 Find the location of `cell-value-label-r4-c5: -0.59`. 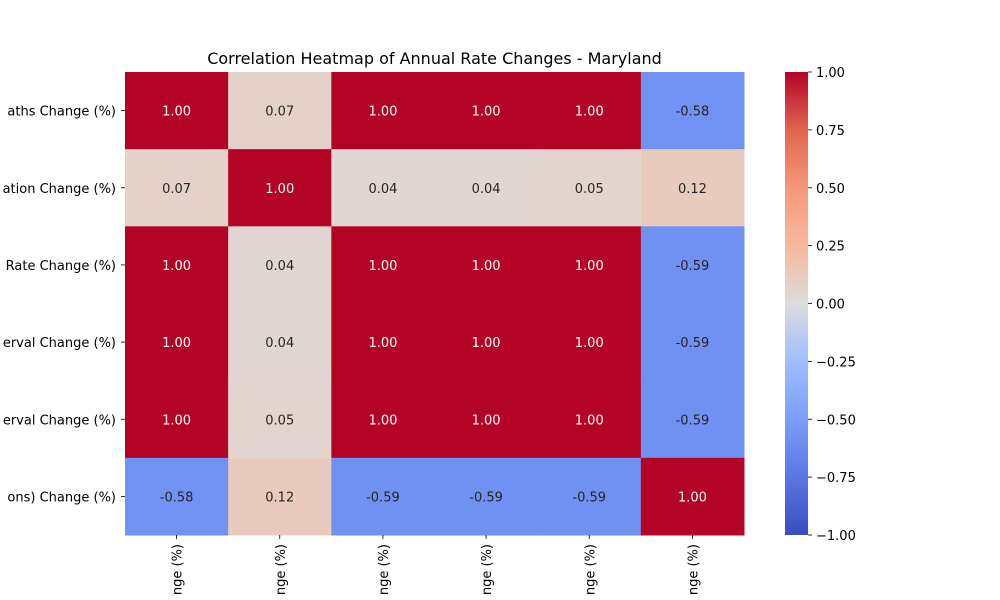

cell-value-label-r4-c5: -0.59 is located at coordinates (693, 420).